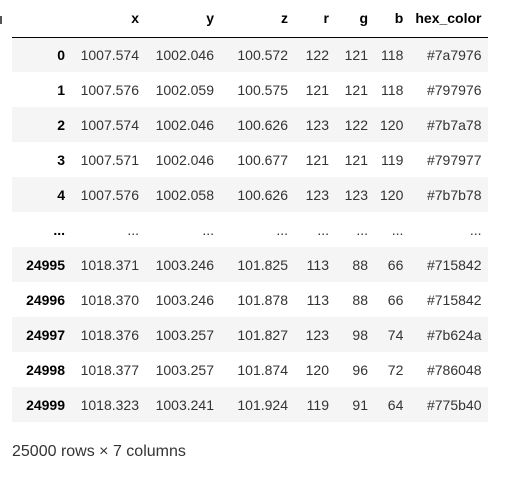  I want to click on table-row: 2 1007.574 1002.046 100.626 123 122 120 #7b7a78, so click(250, 124).